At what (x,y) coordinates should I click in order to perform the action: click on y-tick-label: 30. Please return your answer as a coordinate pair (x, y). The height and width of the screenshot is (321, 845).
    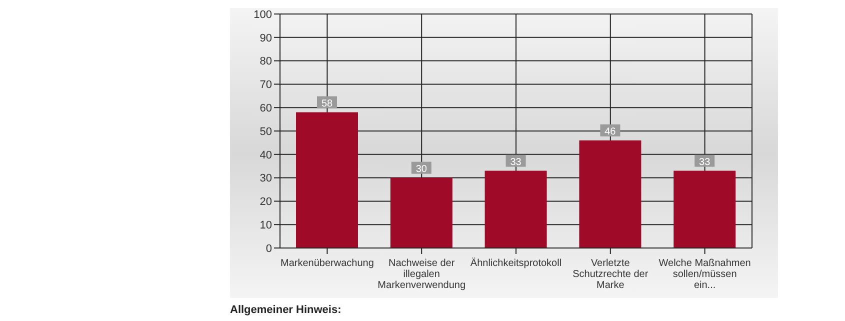
    Looking at the image, I should click on (266, 178).